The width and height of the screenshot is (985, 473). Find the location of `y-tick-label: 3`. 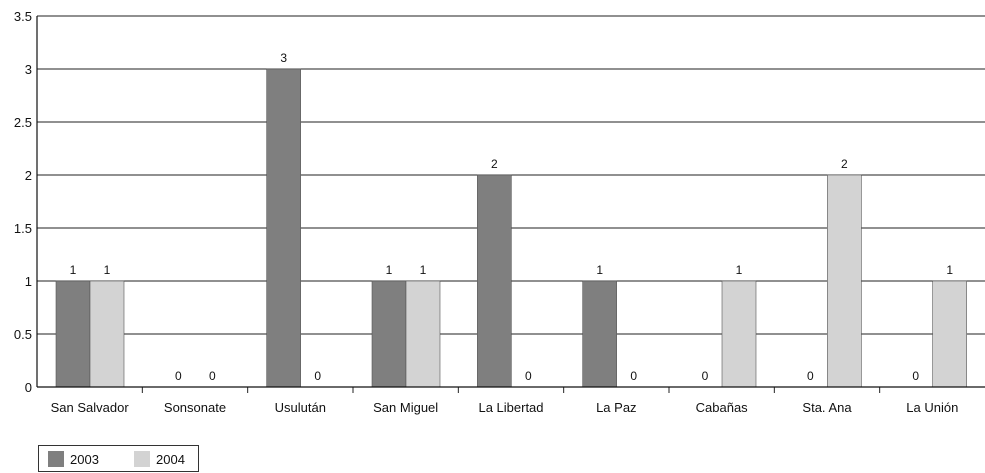

y-tick-label: 3 is located at coordinates (28, 69).